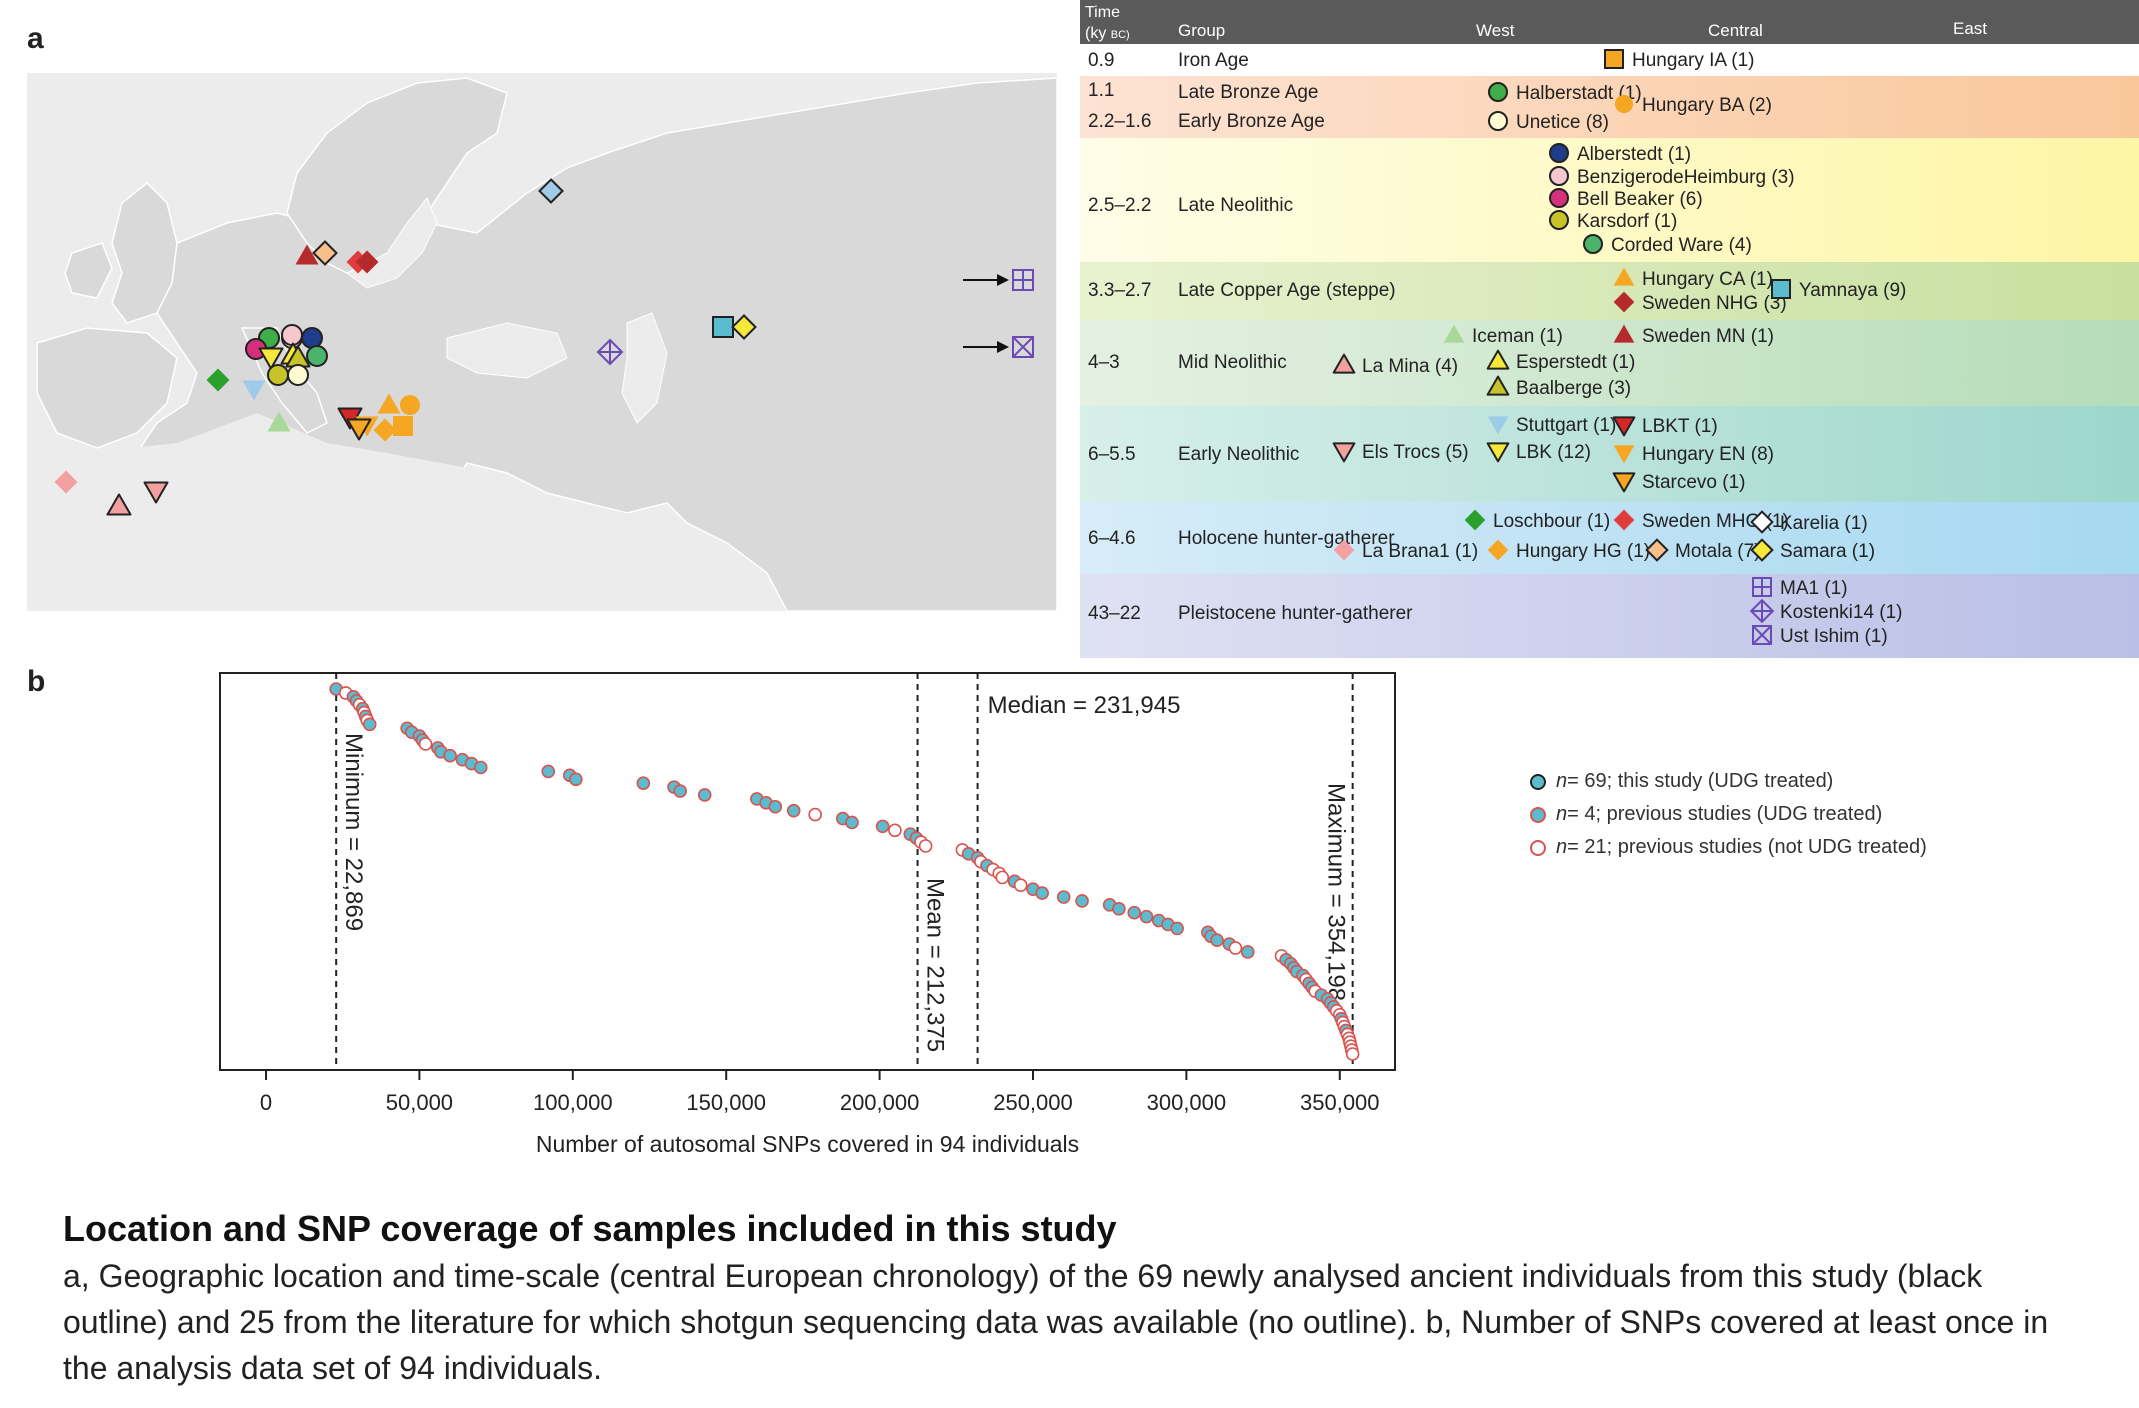 This screenshot has height=1408, width=2139. Describe the element at coordinates (880, 1102) in the screenshot. I see `x-tick-label-4: 200,000` at that location.